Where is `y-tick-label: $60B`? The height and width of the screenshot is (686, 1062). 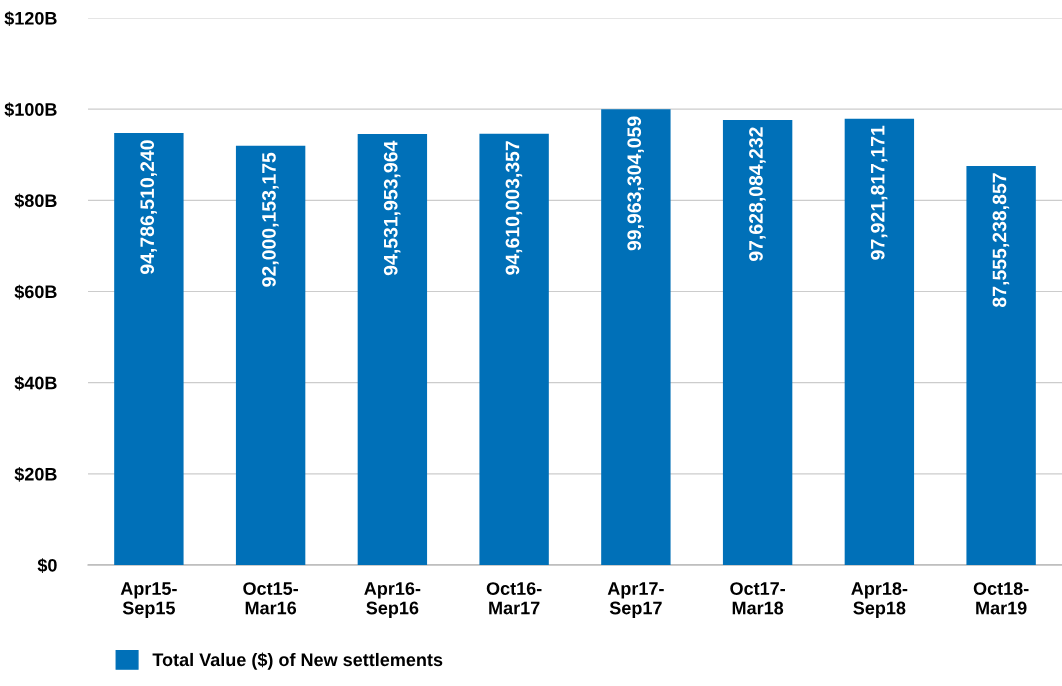 y-tick-label: $60B is located at coordinates (35, 292).